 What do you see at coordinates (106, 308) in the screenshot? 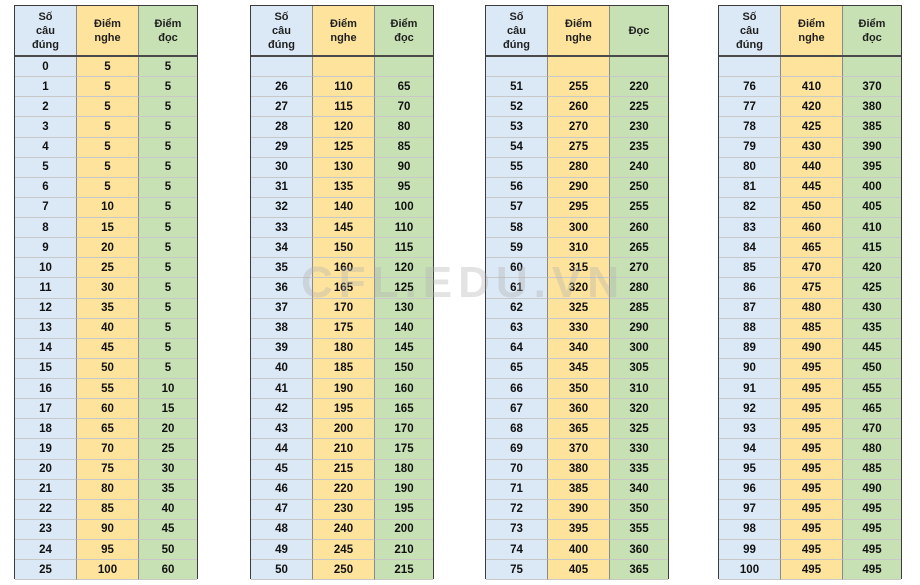
I see `table-row: 12 35 5` at bounding box center [106, 308].